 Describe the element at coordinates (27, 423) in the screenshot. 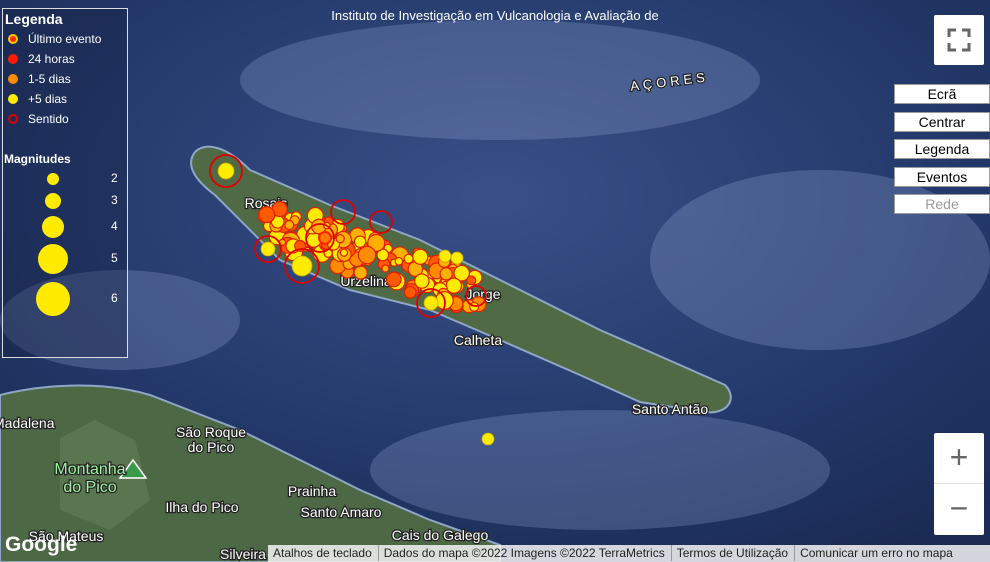

I see `place-label: Madalena` at that location.